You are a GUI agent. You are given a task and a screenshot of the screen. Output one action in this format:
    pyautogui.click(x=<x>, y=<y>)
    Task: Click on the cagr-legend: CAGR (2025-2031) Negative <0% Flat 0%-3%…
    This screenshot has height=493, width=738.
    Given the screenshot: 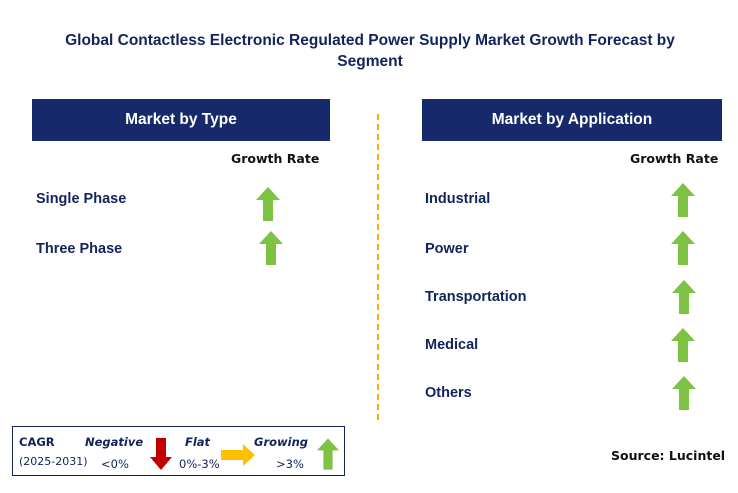 What is the action you would take?
    pyautogui.click(x=178, y=451)
    